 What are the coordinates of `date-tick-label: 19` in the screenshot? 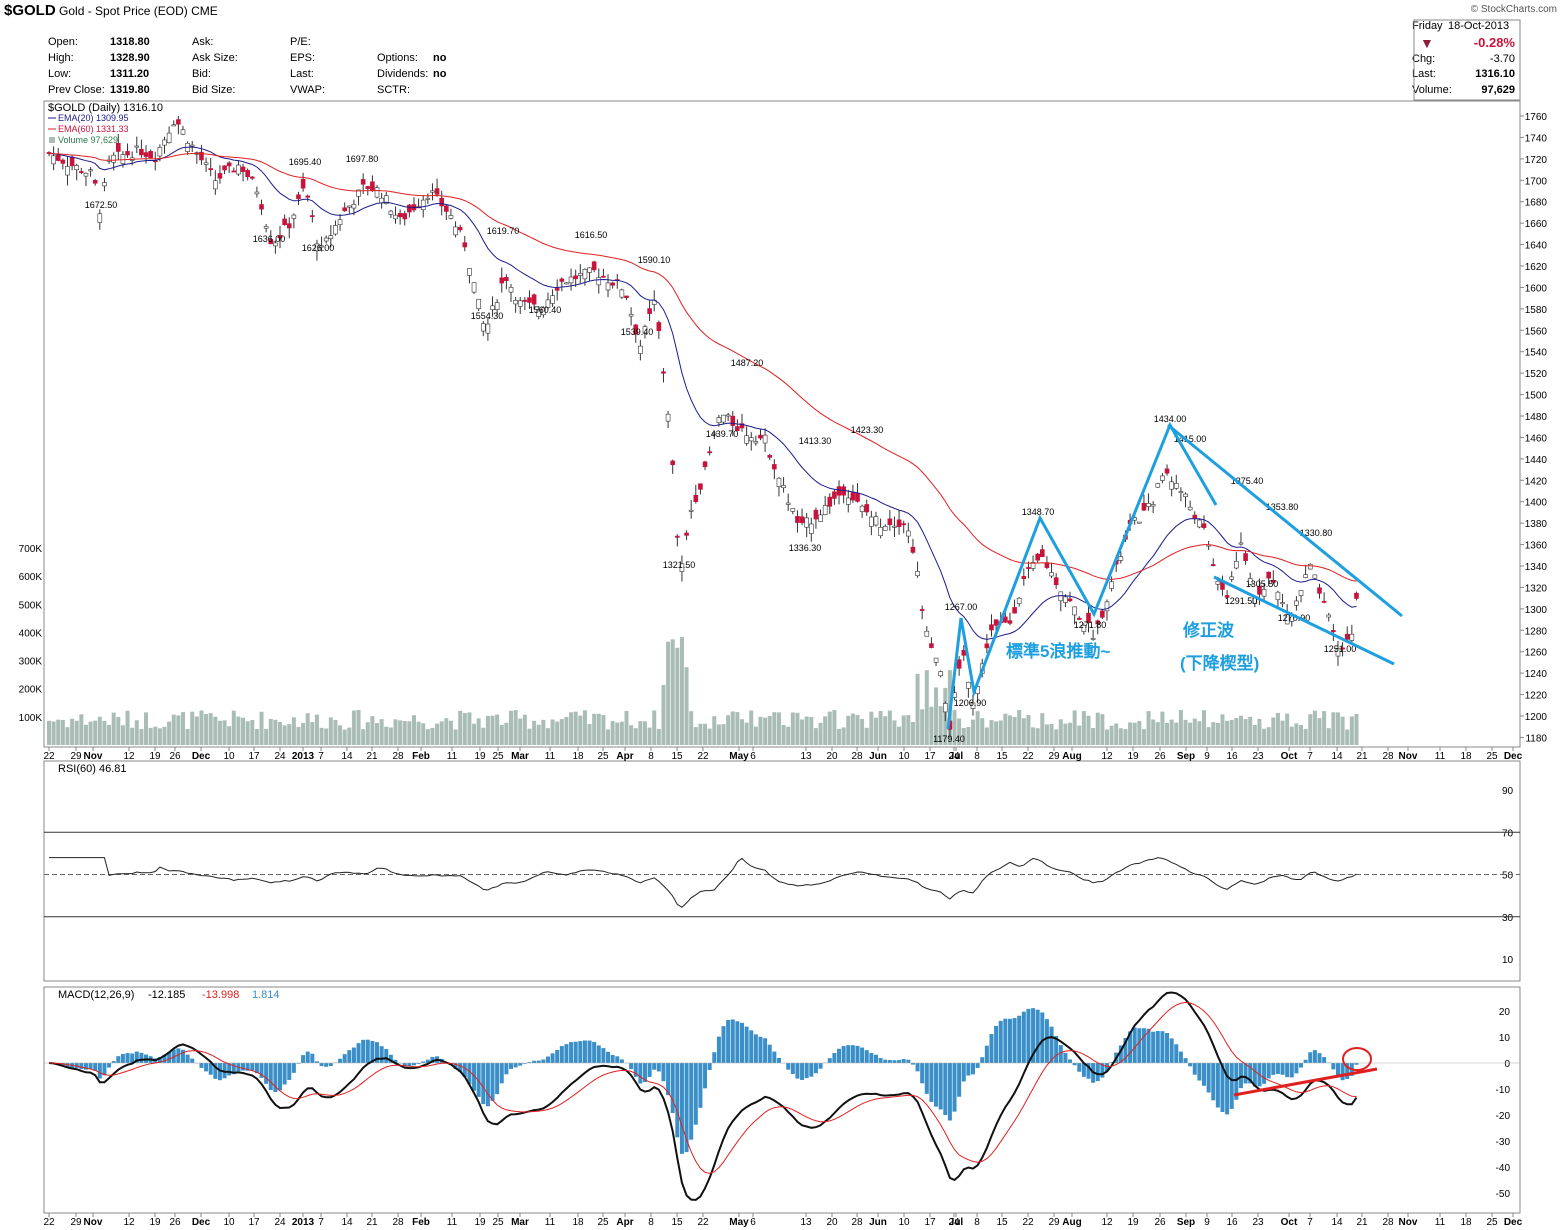 It's located at (1133, 1222).